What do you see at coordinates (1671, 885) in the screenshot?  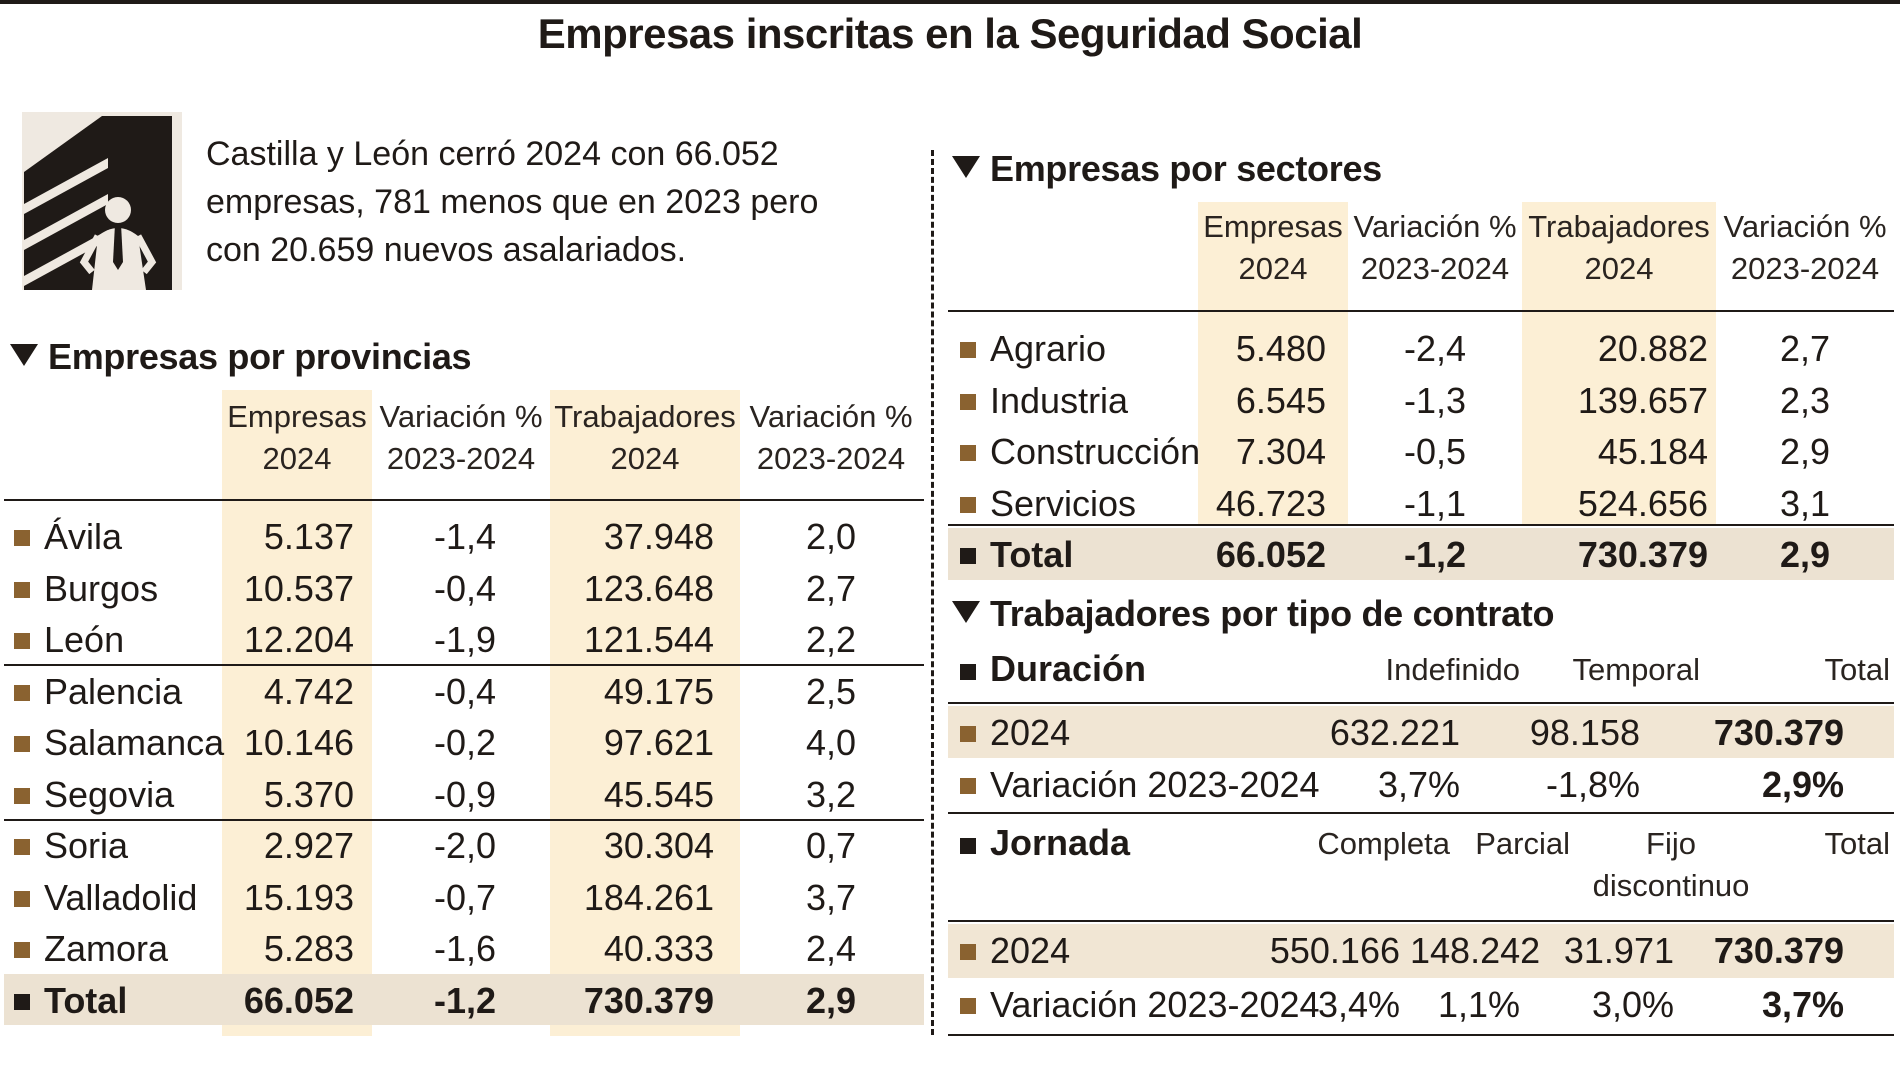 I see `header-discontinuo: discontinuo` at bounding box center [1671, 885].